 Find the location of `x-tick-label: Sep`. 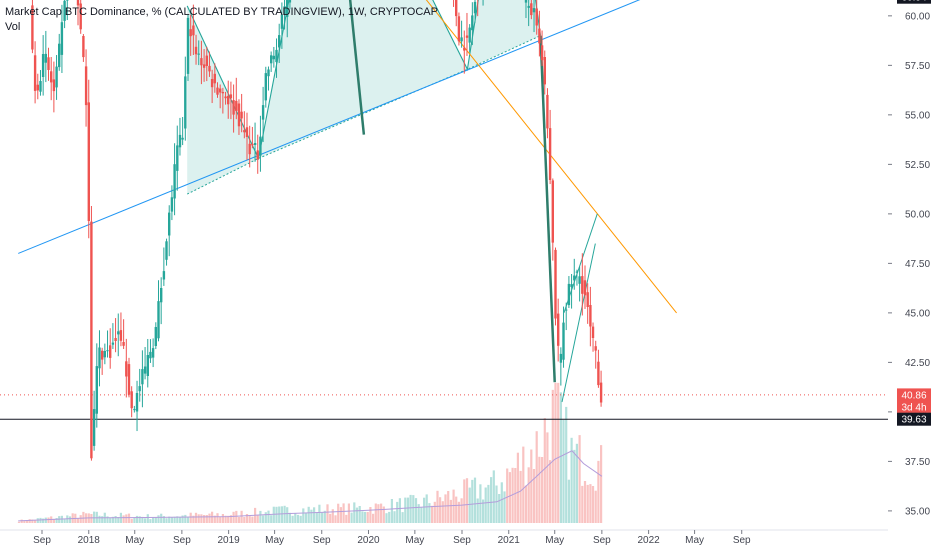

x-tick-label: Sep is located at coordinates (742, 540).